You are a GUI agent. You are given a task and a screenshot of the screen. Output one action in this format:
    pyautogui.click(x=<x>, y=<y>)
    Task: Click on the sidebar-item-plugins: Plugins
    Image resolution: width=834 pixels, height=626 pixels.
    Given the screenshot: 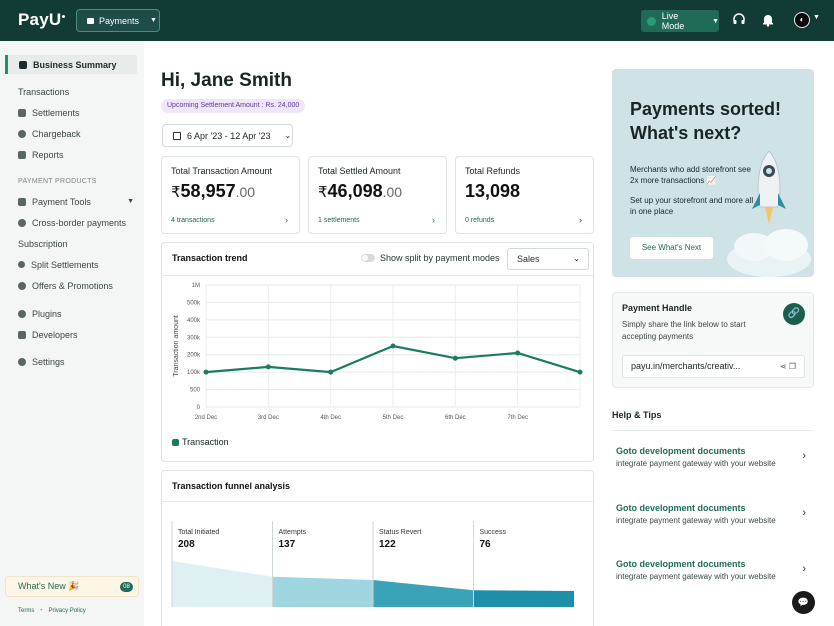 What is the action you would take?
    pyautogui.click(x=74, y=313)
    